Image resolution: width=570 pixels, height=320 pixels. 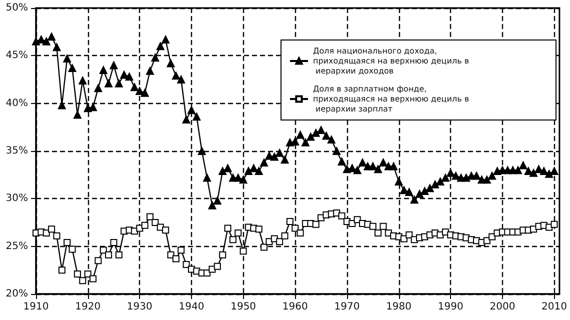 What do you see at coordinates (17, 294) in the screenshot?
I see `y-tick-label: 20%` at bounding box center [17, 294].